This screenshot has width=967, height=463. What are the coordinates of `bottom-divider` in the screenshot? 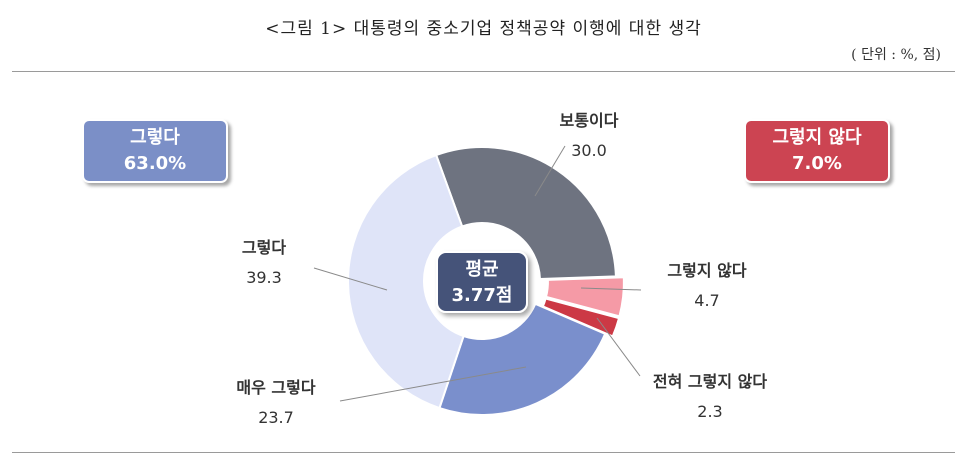 It's located at (483, 452).